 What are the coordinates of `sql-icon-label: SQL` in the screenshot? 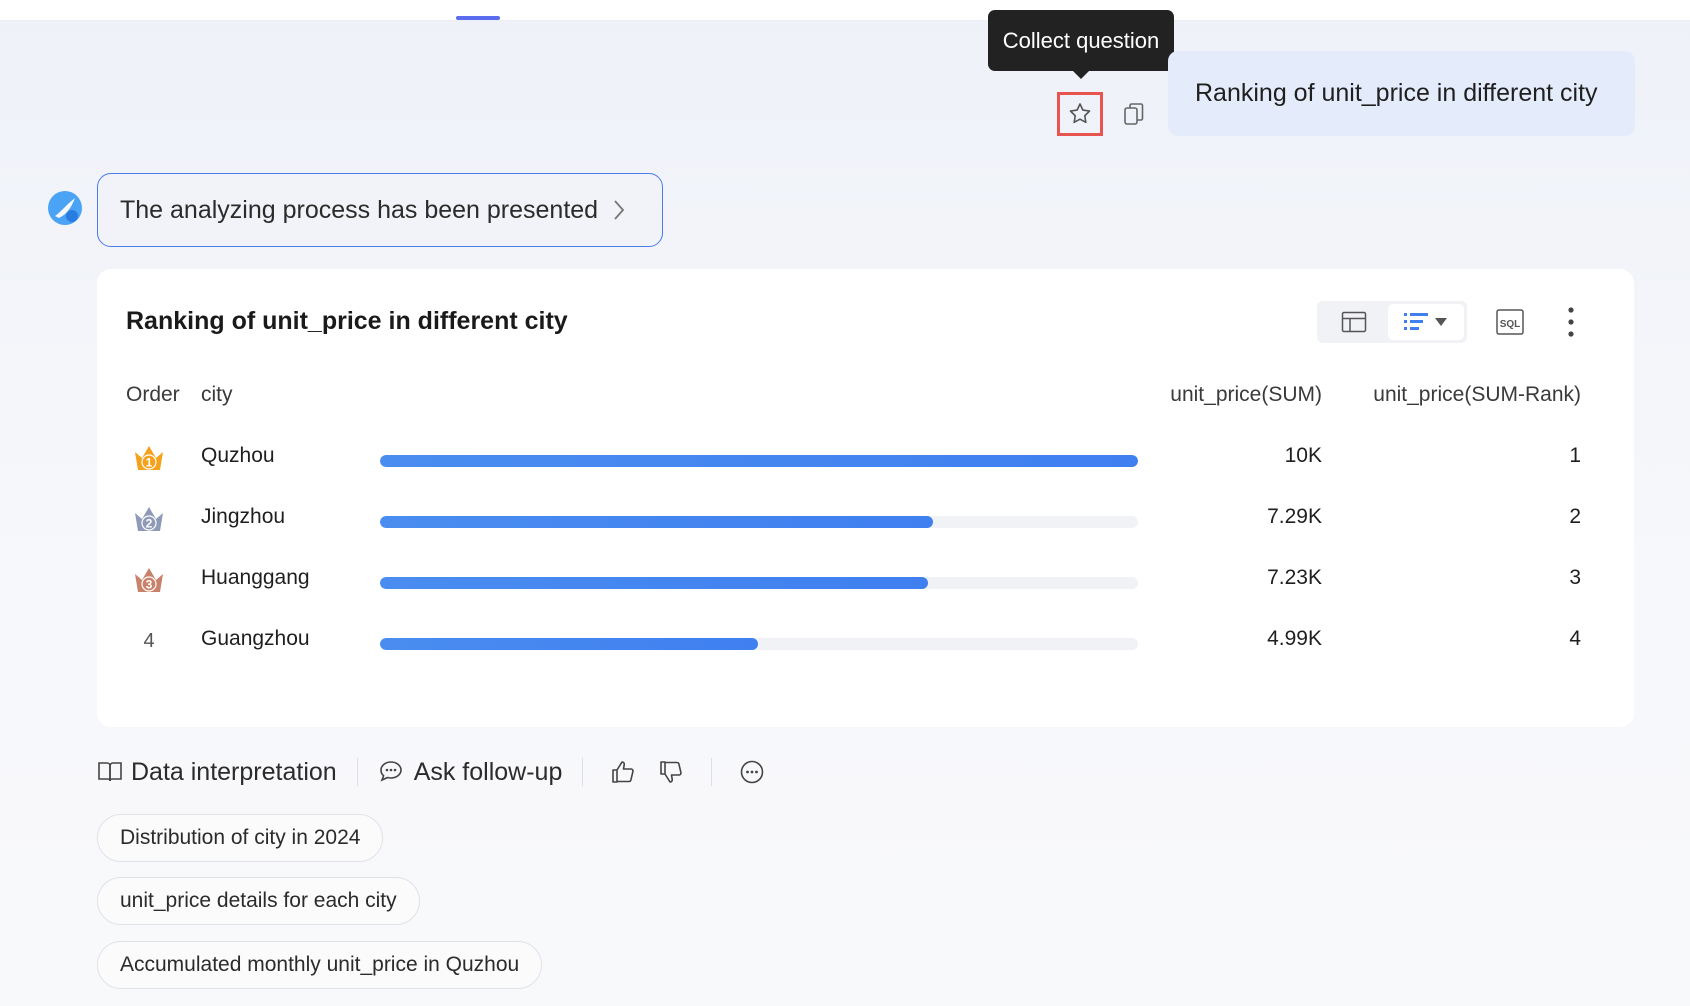 It's located at (1510, 324).